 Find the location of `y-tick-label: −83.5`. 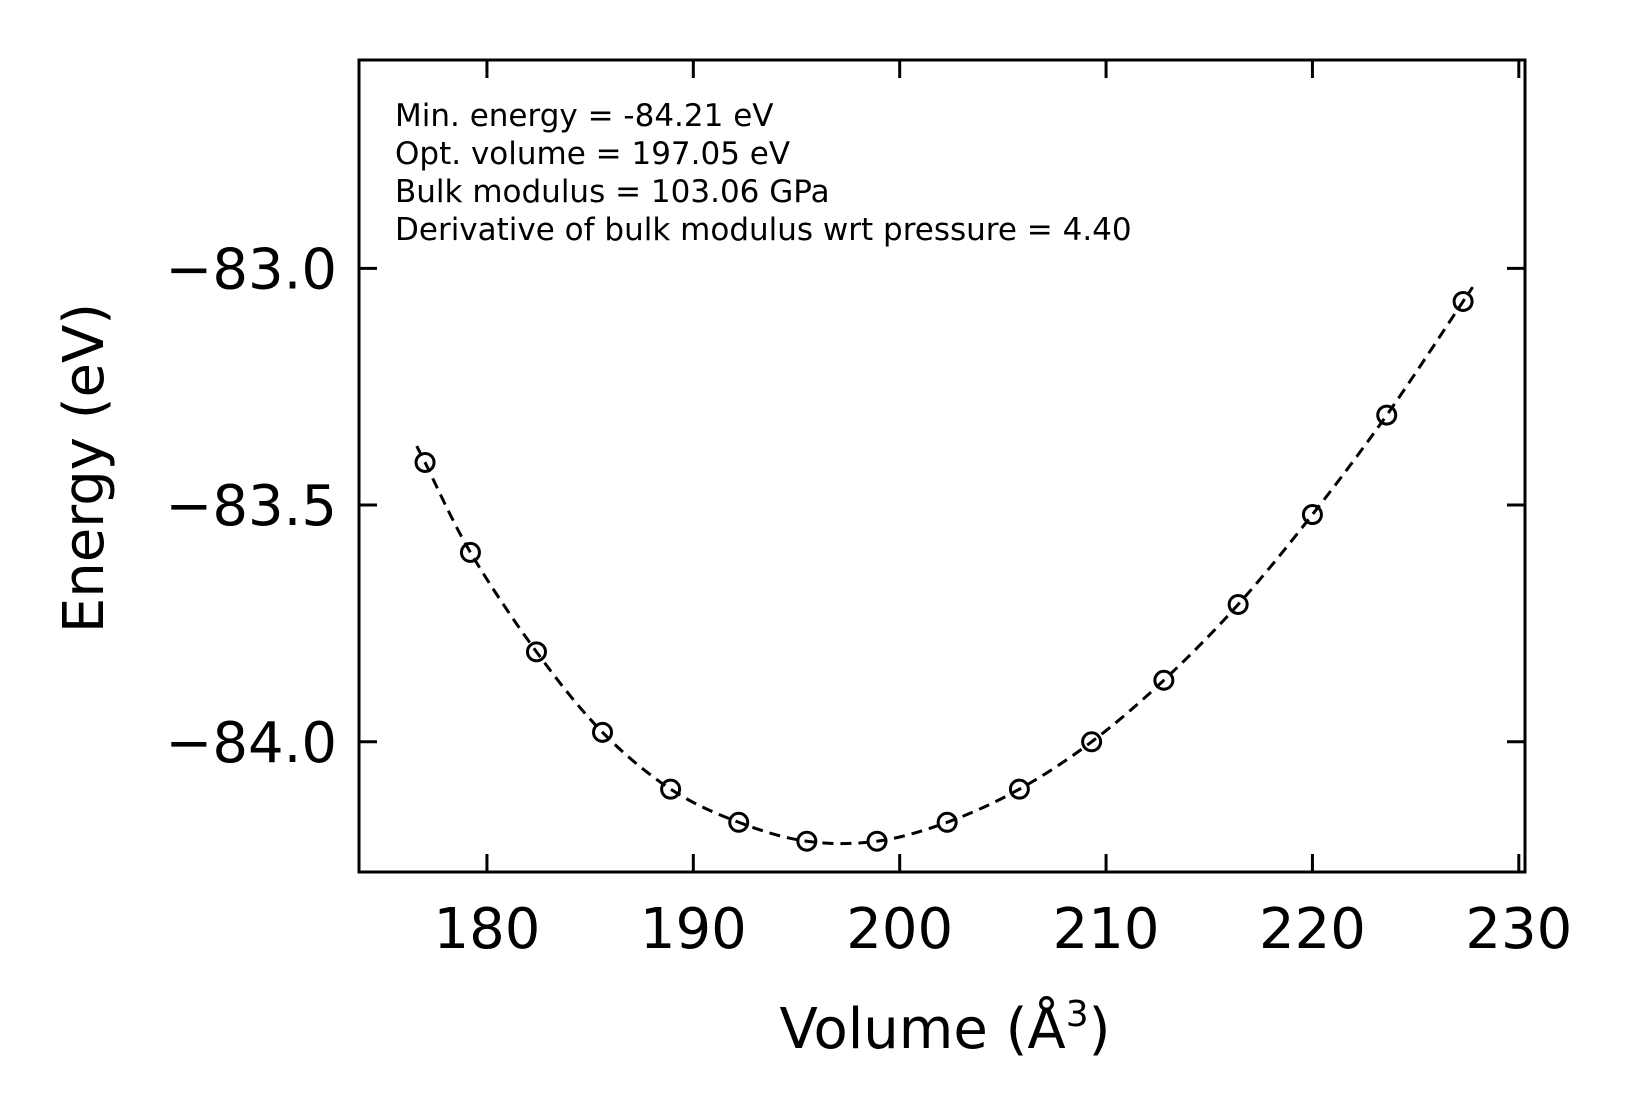

y-tick-label: −83.5 is located at coordinates (251, 506).